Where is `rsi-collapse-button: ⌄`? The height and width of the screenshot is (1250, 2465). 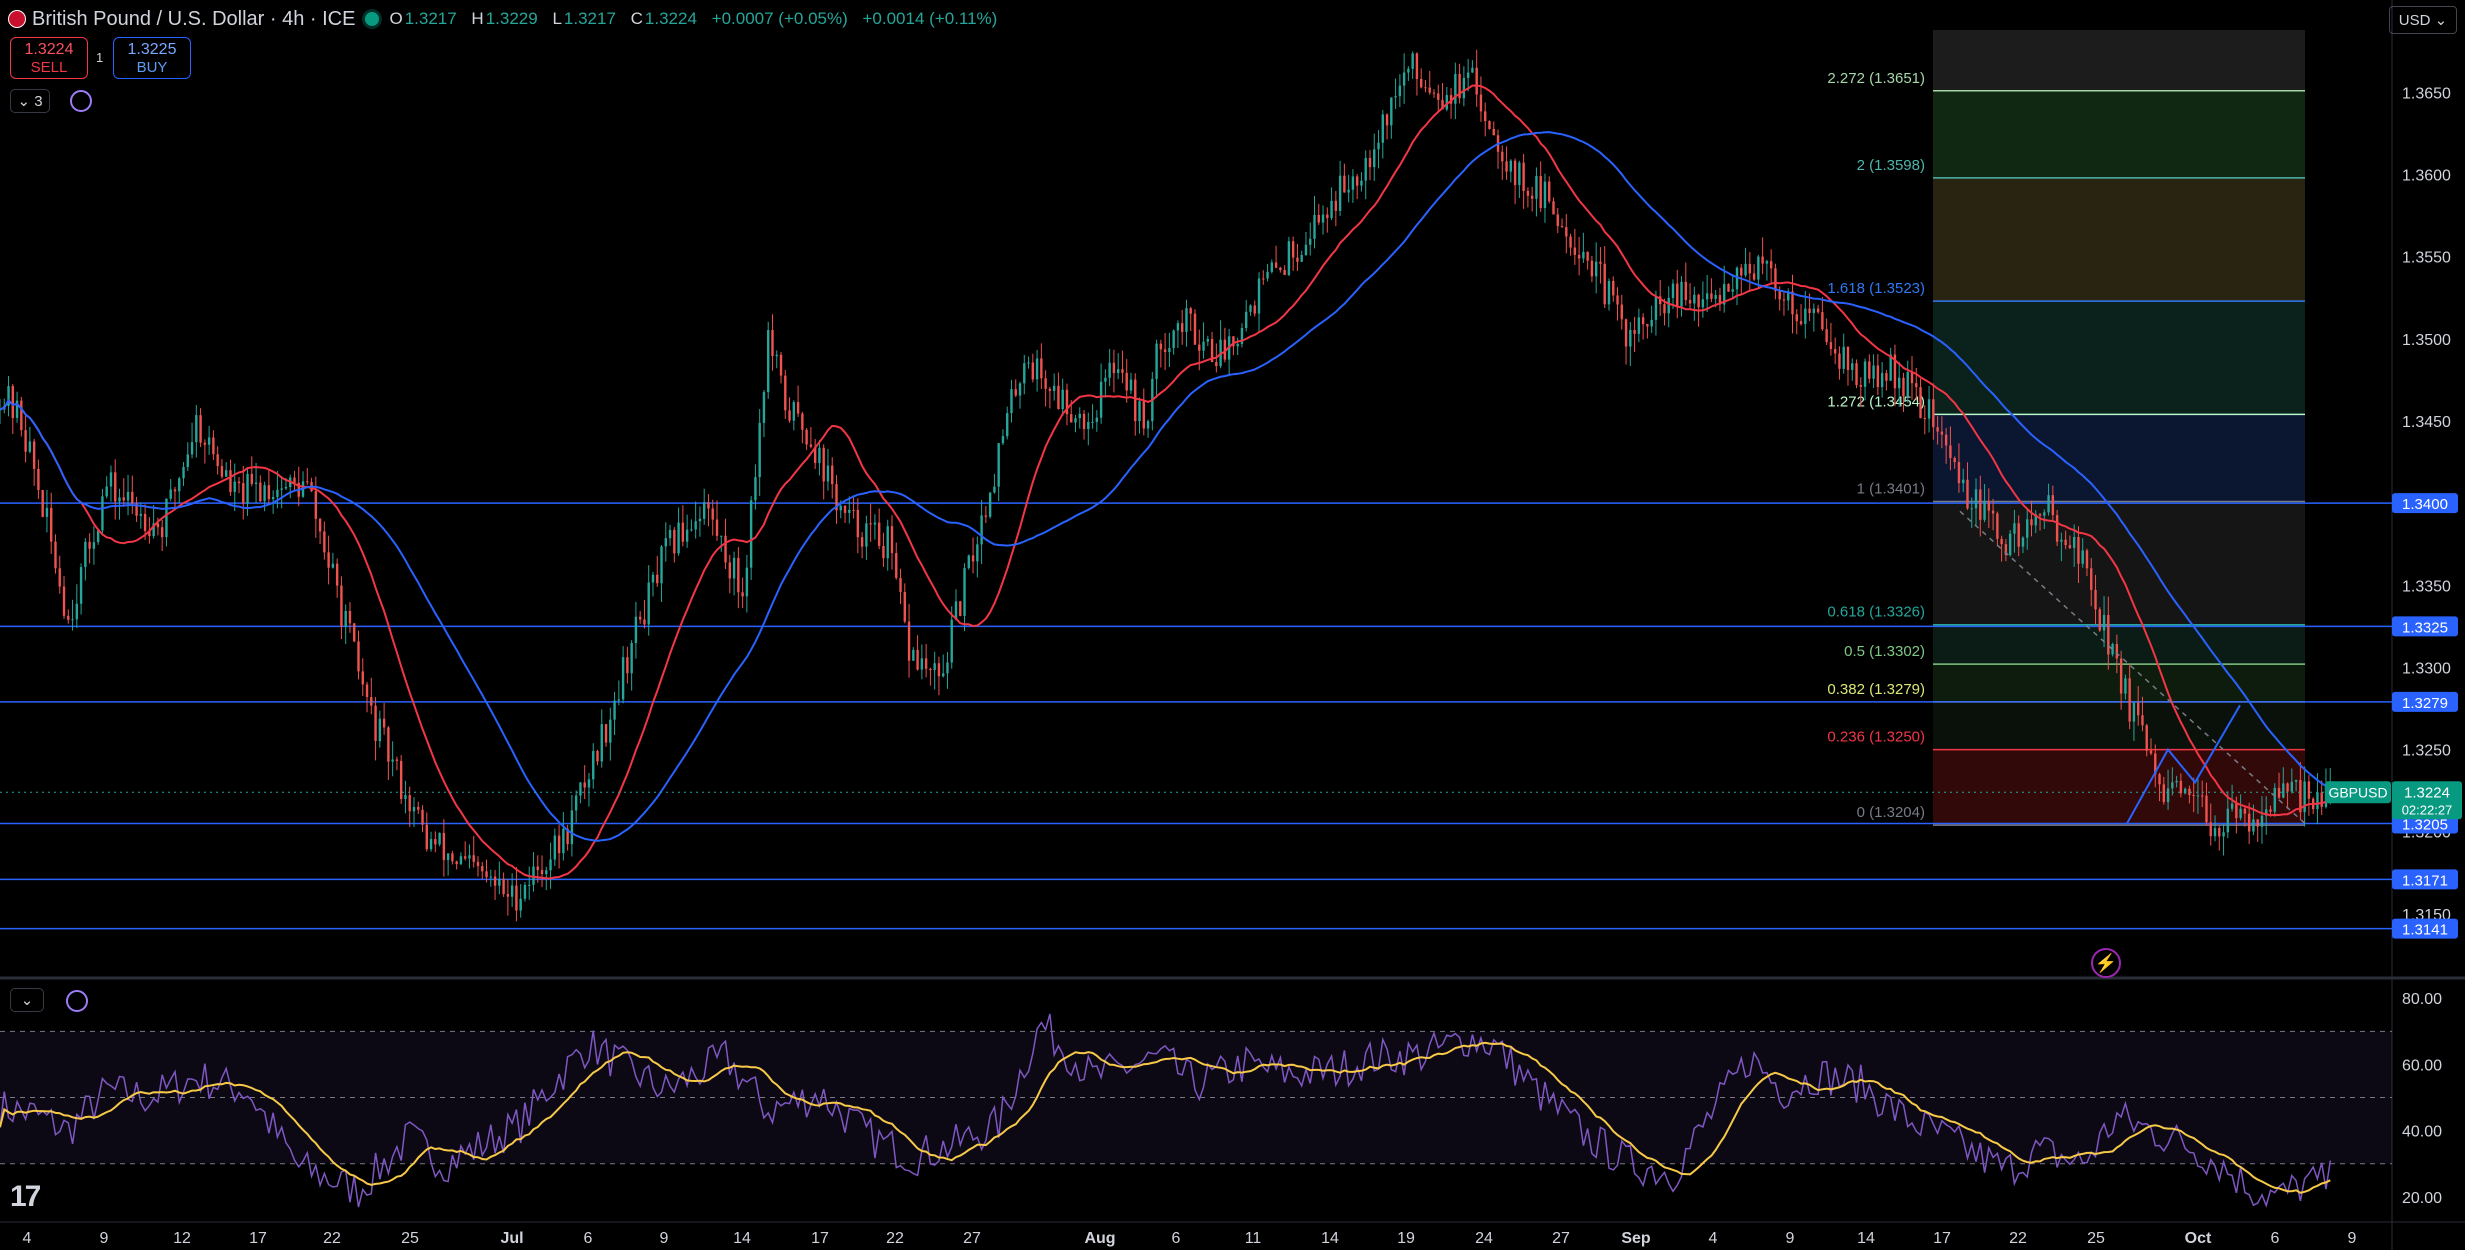
rsi-collapse-button: ⌄ is located at coordinates (27, 1000).